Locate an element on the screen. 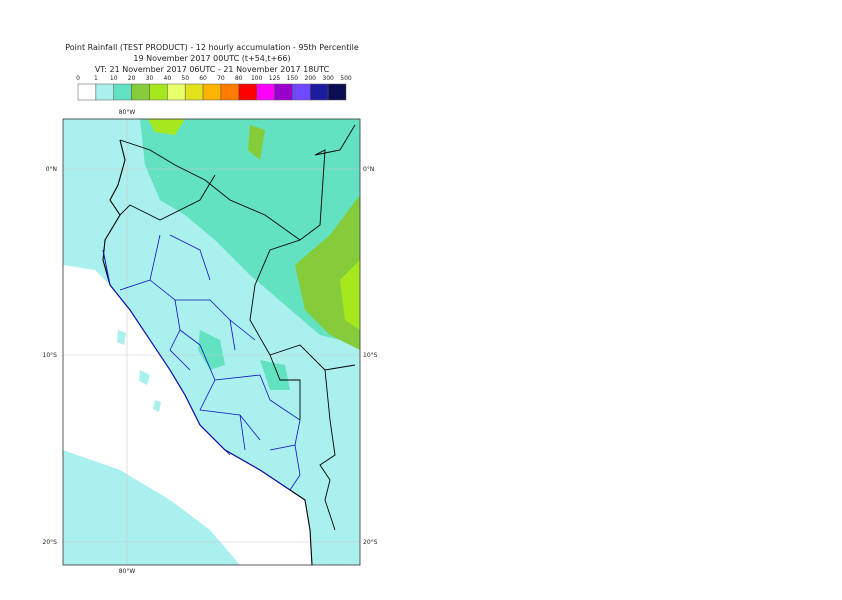  legend: 0 1 10 20 30 40 50 60 70 80 100 125 150 200 300 500 is located at coordinates (214, 88).